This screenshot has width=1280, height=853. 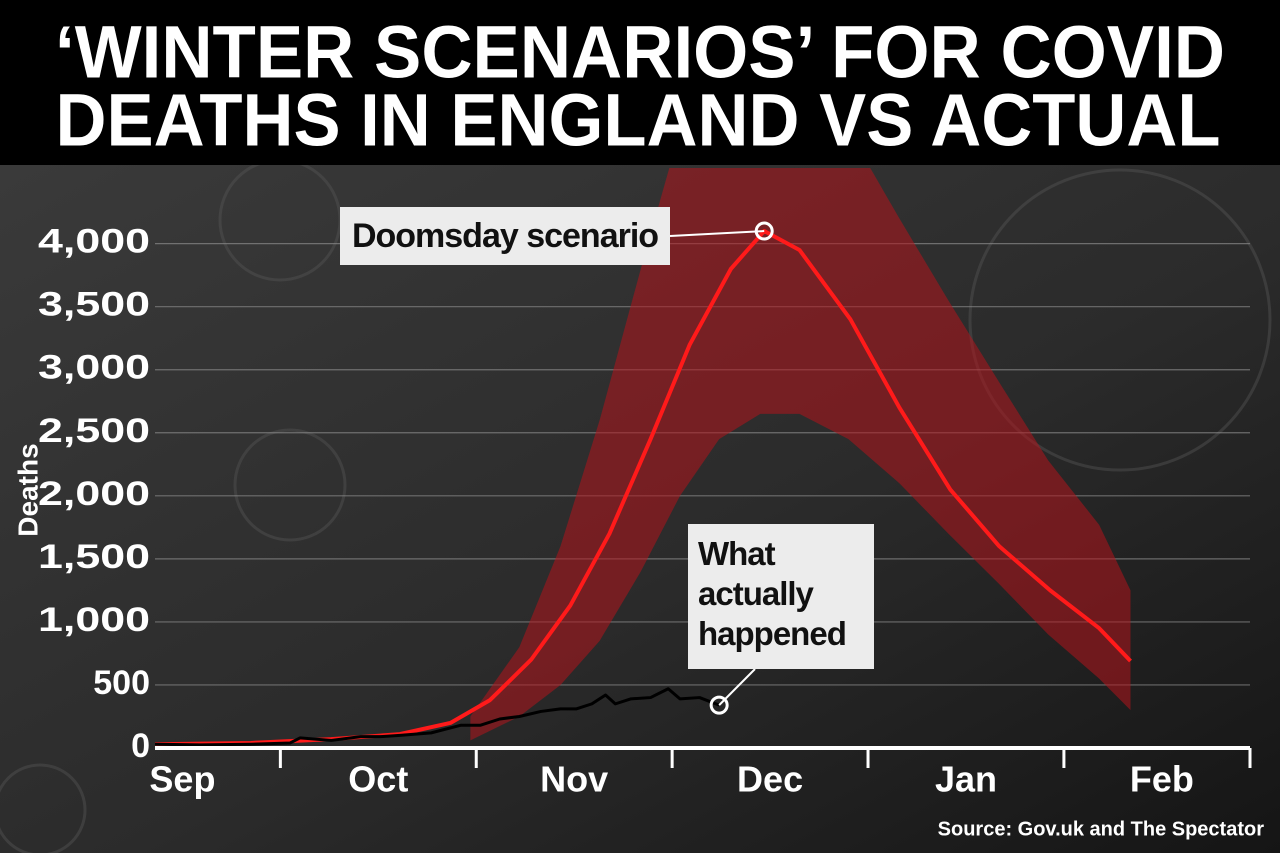 What do you see at coordinates (574, 779) in the screenshot?
I see `x-tick-label: Nov` at bounding box center [574, 779].